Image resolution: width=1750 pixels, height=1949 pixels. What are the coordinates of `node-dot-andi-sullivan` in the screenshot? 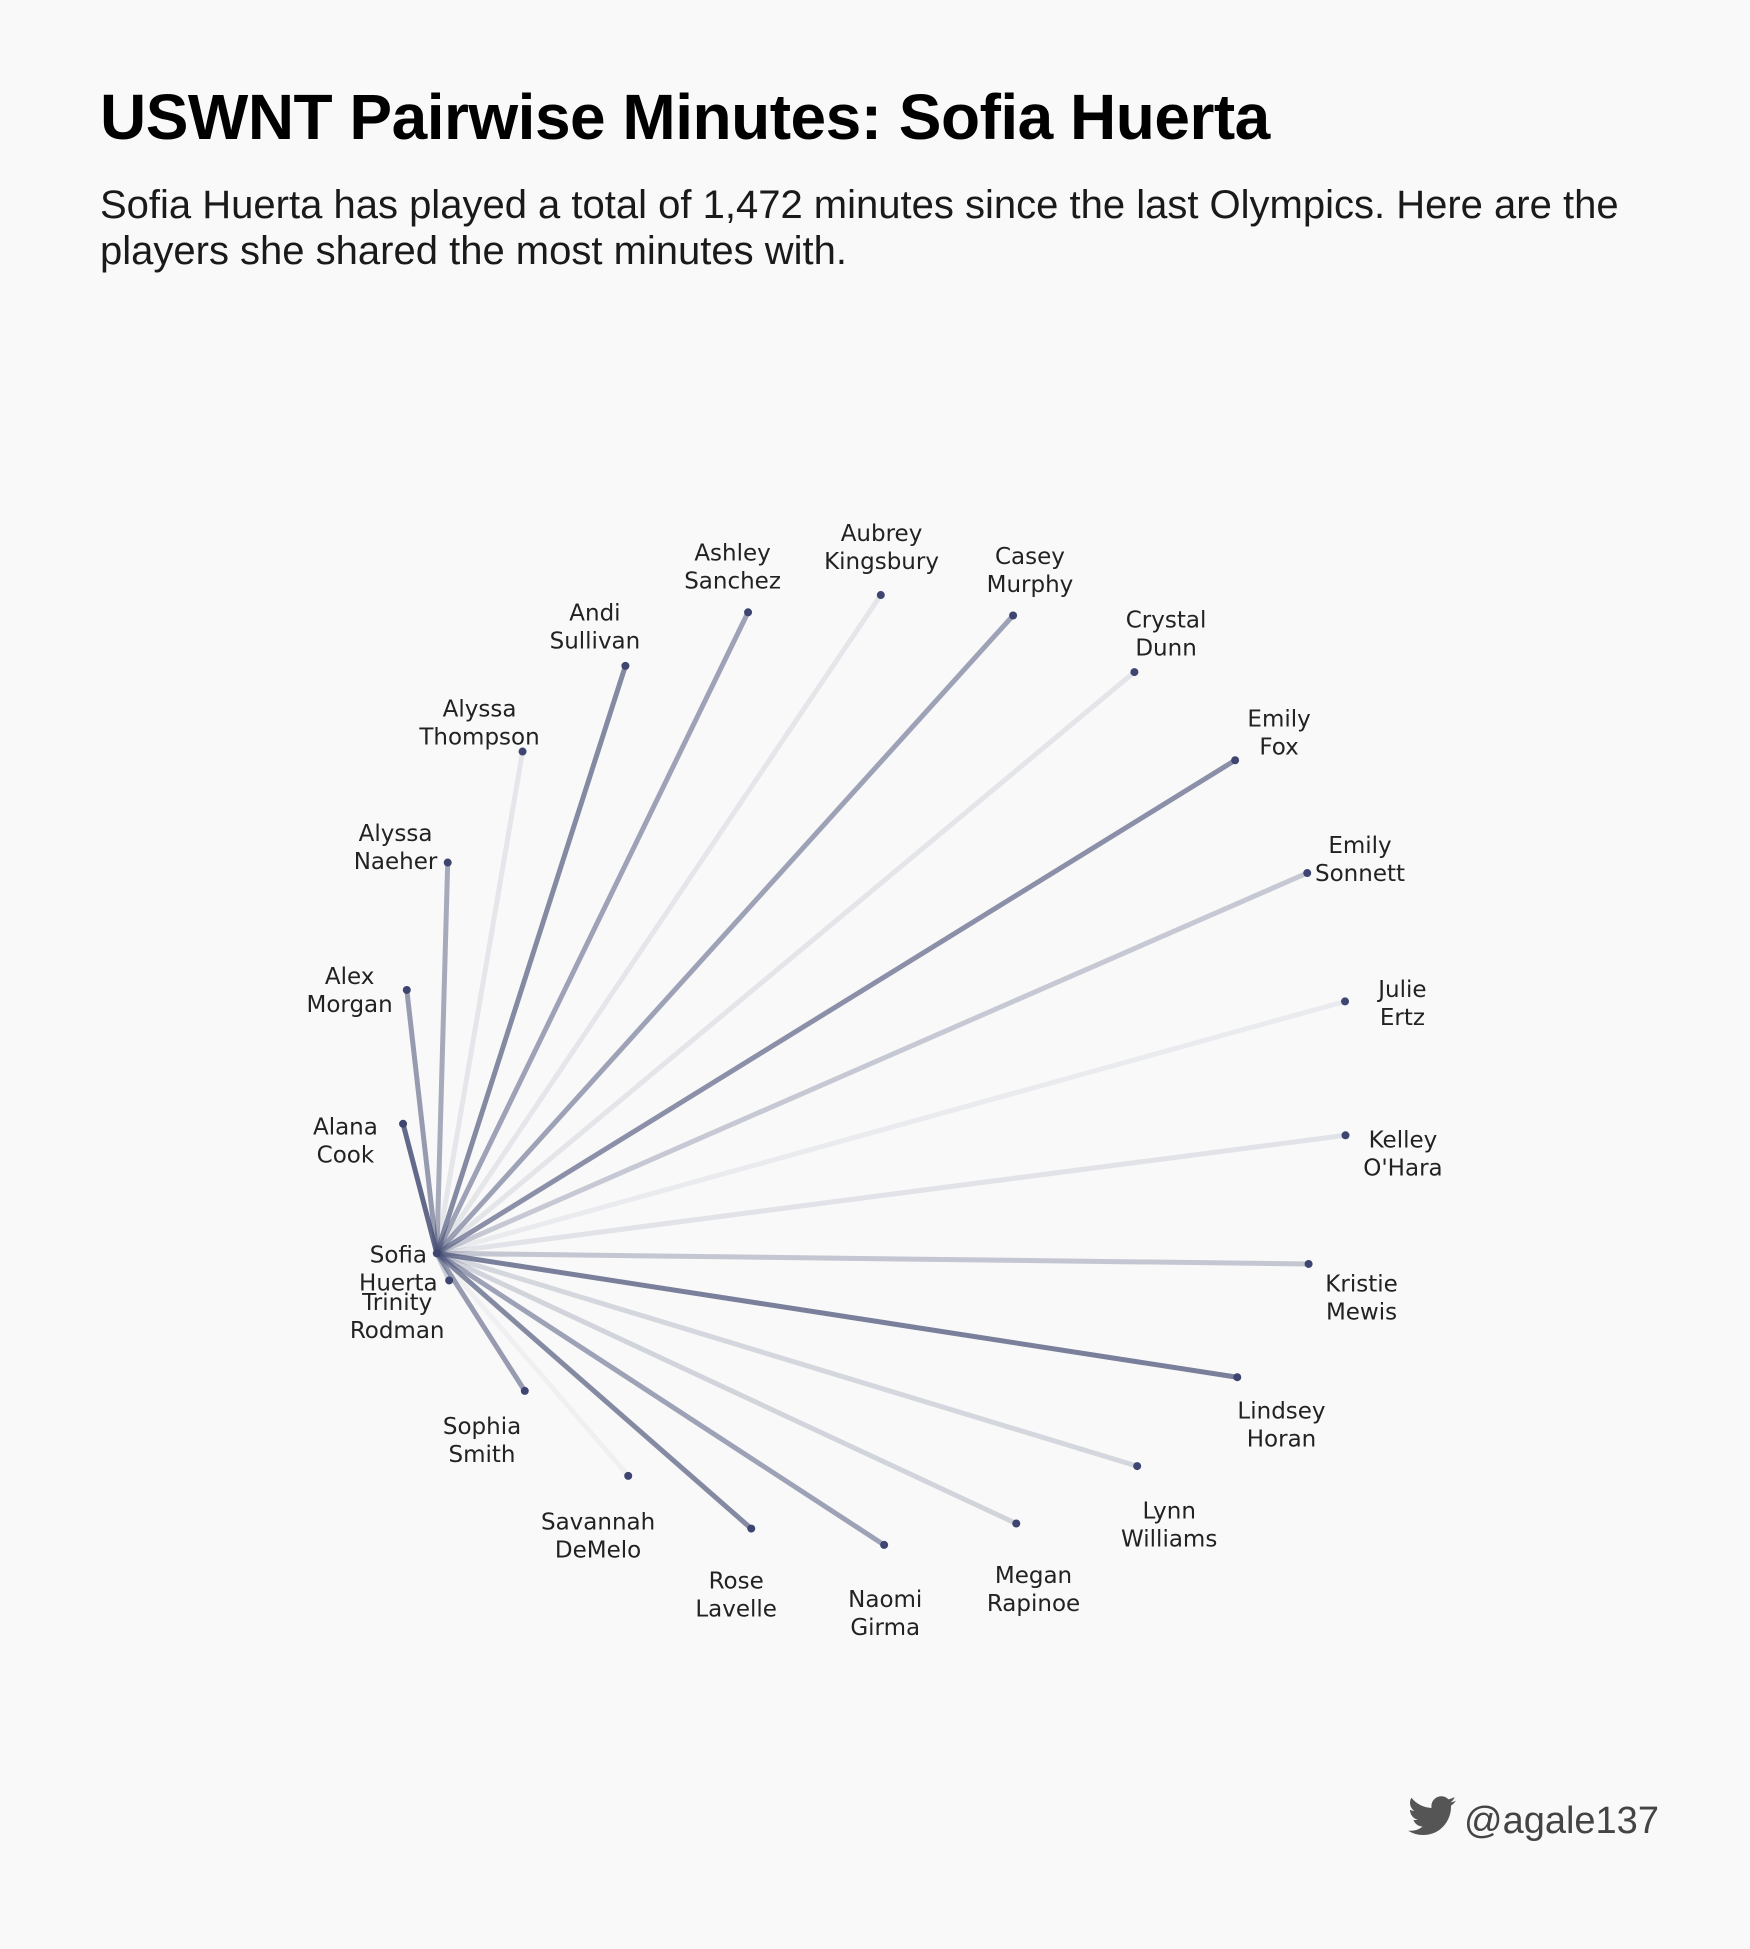 It's located at (625, 665).